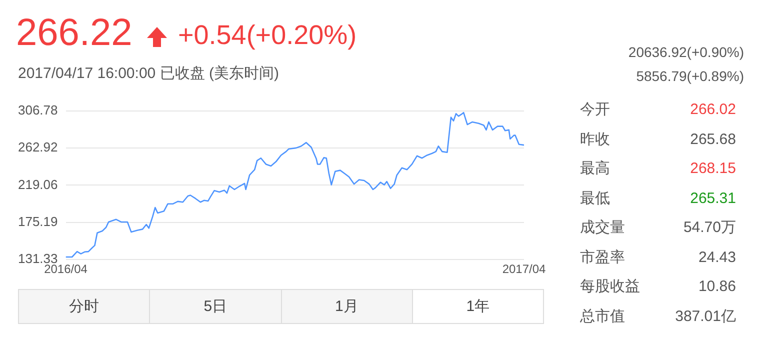 The height and width of the screenshot is (338, 766). I want to click on text: 昨收, so click(595, 140).